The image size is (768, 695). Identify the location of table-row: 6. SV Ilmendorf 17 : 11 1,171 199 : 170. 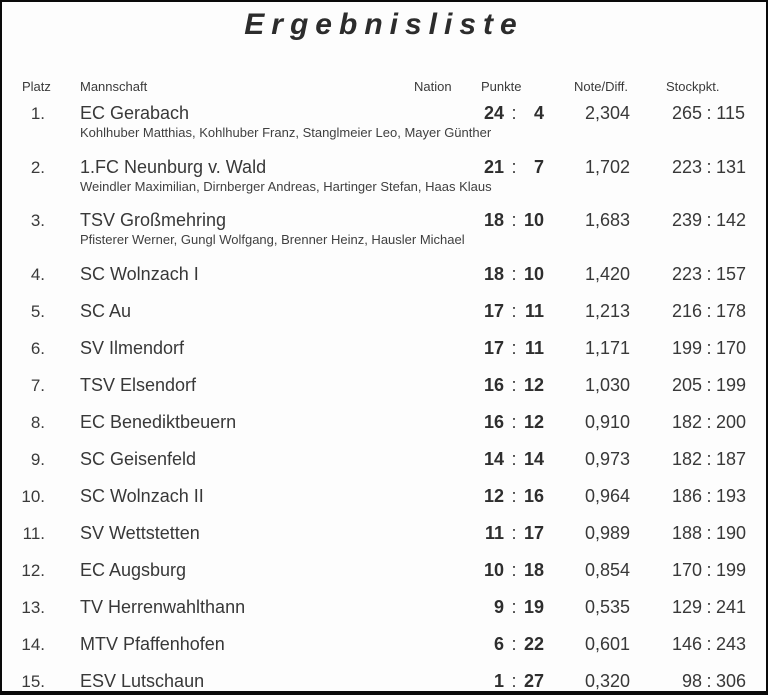
(374, 356).